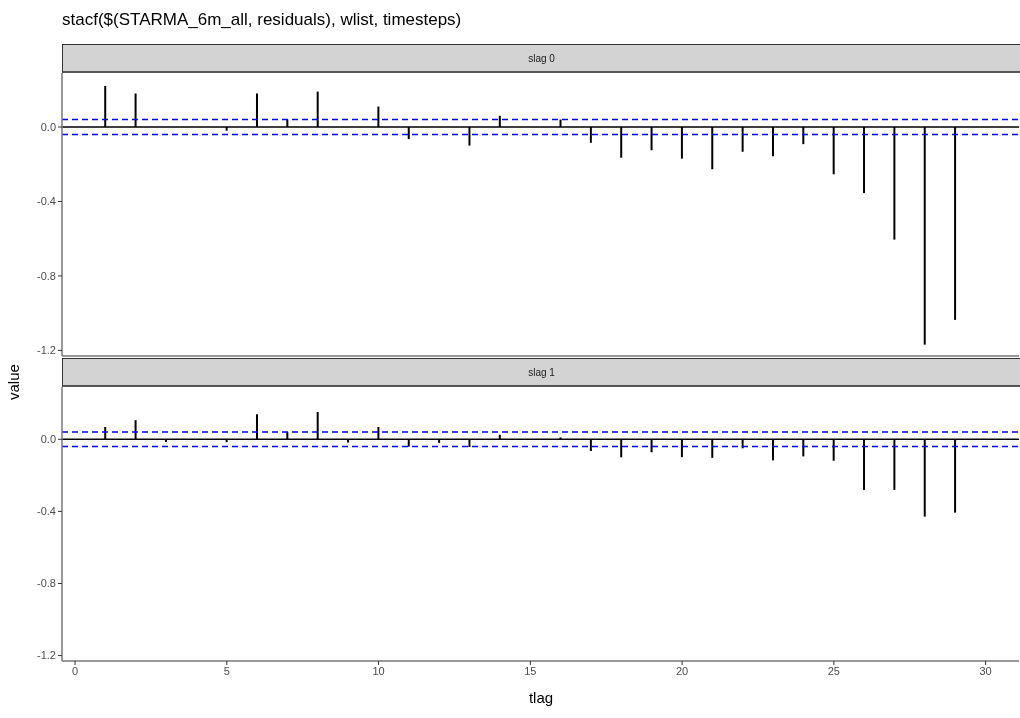 Image resolution: width=1020 pixels, height=718 pixels. What do you see at coordinates (833, 670) in the screenshot?
I see `x-tick-label: 25` at bounding box center [833, 670].